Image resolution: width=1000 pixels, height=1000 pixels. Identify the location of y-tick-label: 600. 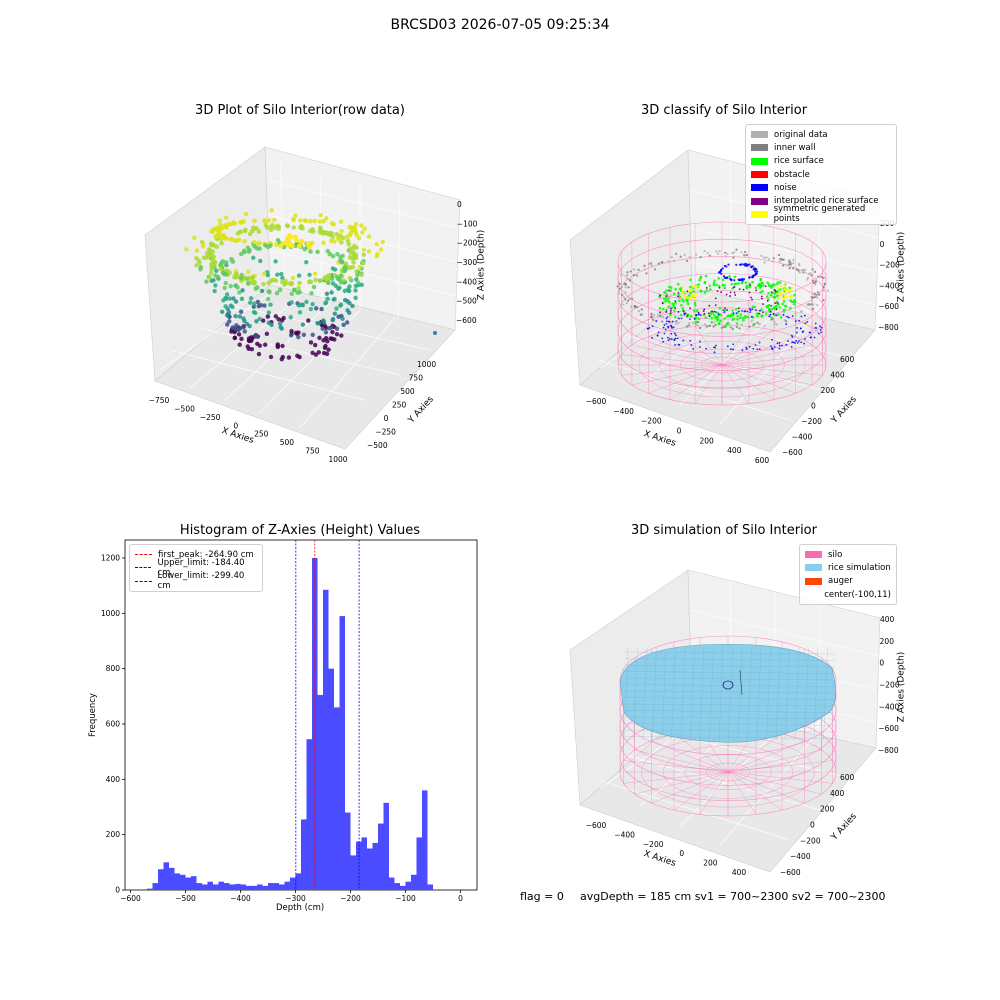
(847, 359).